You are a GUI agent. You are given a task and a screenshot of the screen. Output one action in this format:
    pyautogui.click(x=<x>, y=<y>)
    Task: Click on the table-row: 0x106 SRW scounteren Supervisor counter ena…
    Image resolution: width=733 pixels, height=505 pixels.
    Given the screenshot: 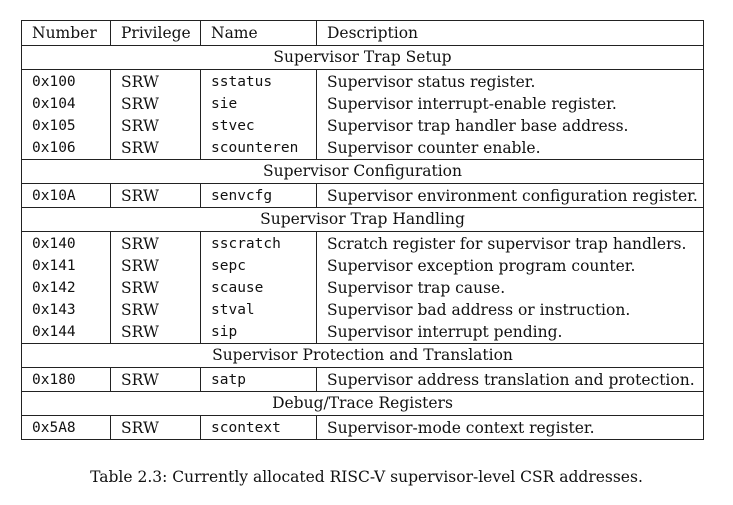 What is the action you would take?
    pyautogui.click(x=362, y=148)
    